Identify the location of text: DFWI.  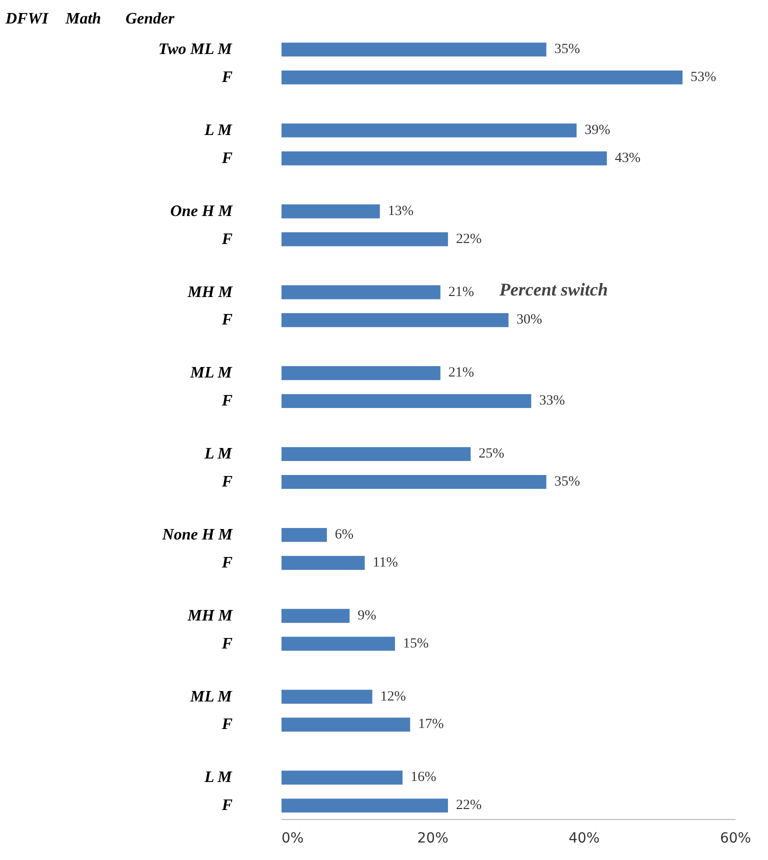
(26, 19).